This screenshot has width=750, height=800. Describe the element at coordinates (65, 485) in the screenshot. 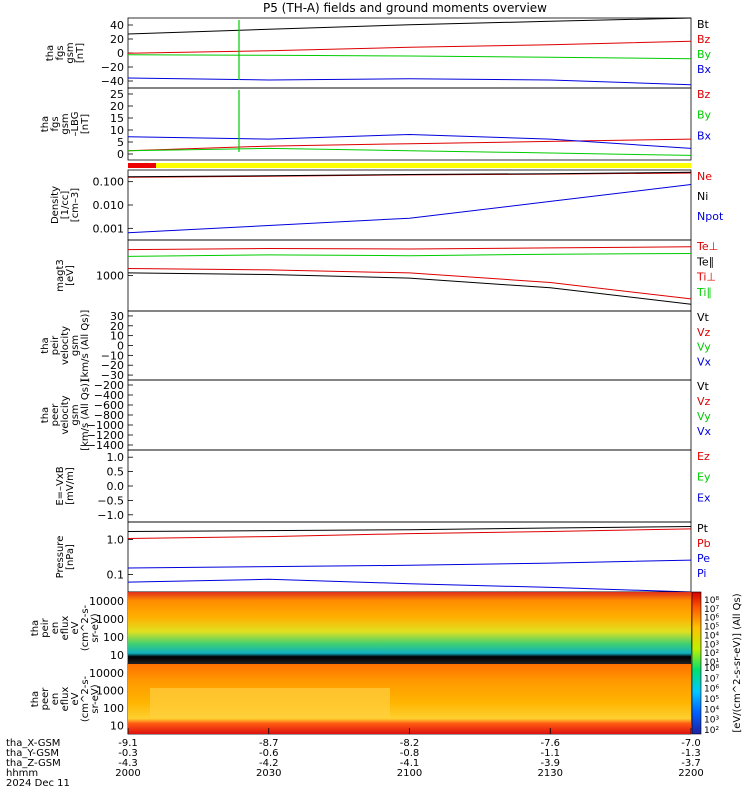

I see `ylabel-efield: E=–VxB[mV/m]` at that location.